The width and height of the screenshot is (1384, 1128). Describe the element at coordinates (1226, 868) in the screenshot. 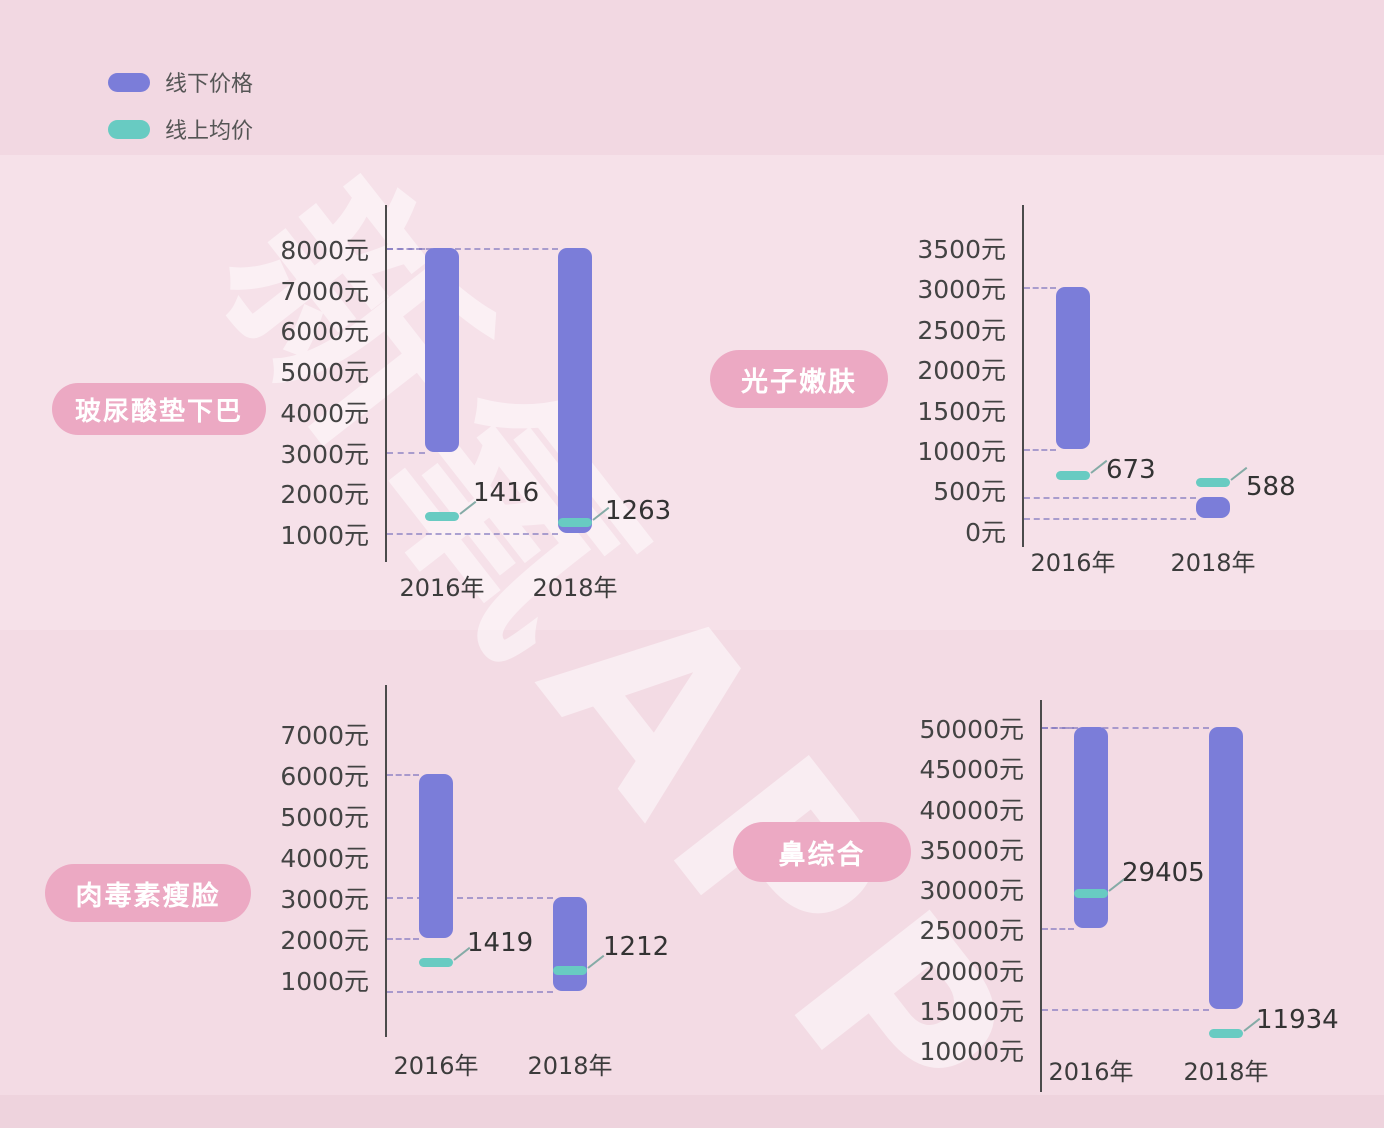

I see `nose-offline-bar-2018年` at that location.